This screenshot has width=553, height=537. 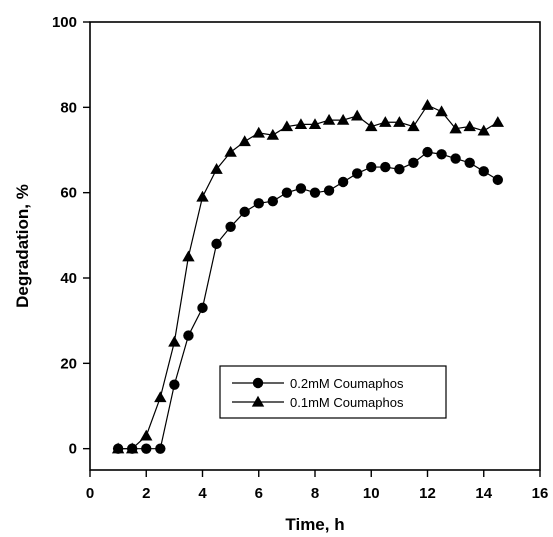 I want to click on x-tick-label: 16, so click(x=540, y=493).